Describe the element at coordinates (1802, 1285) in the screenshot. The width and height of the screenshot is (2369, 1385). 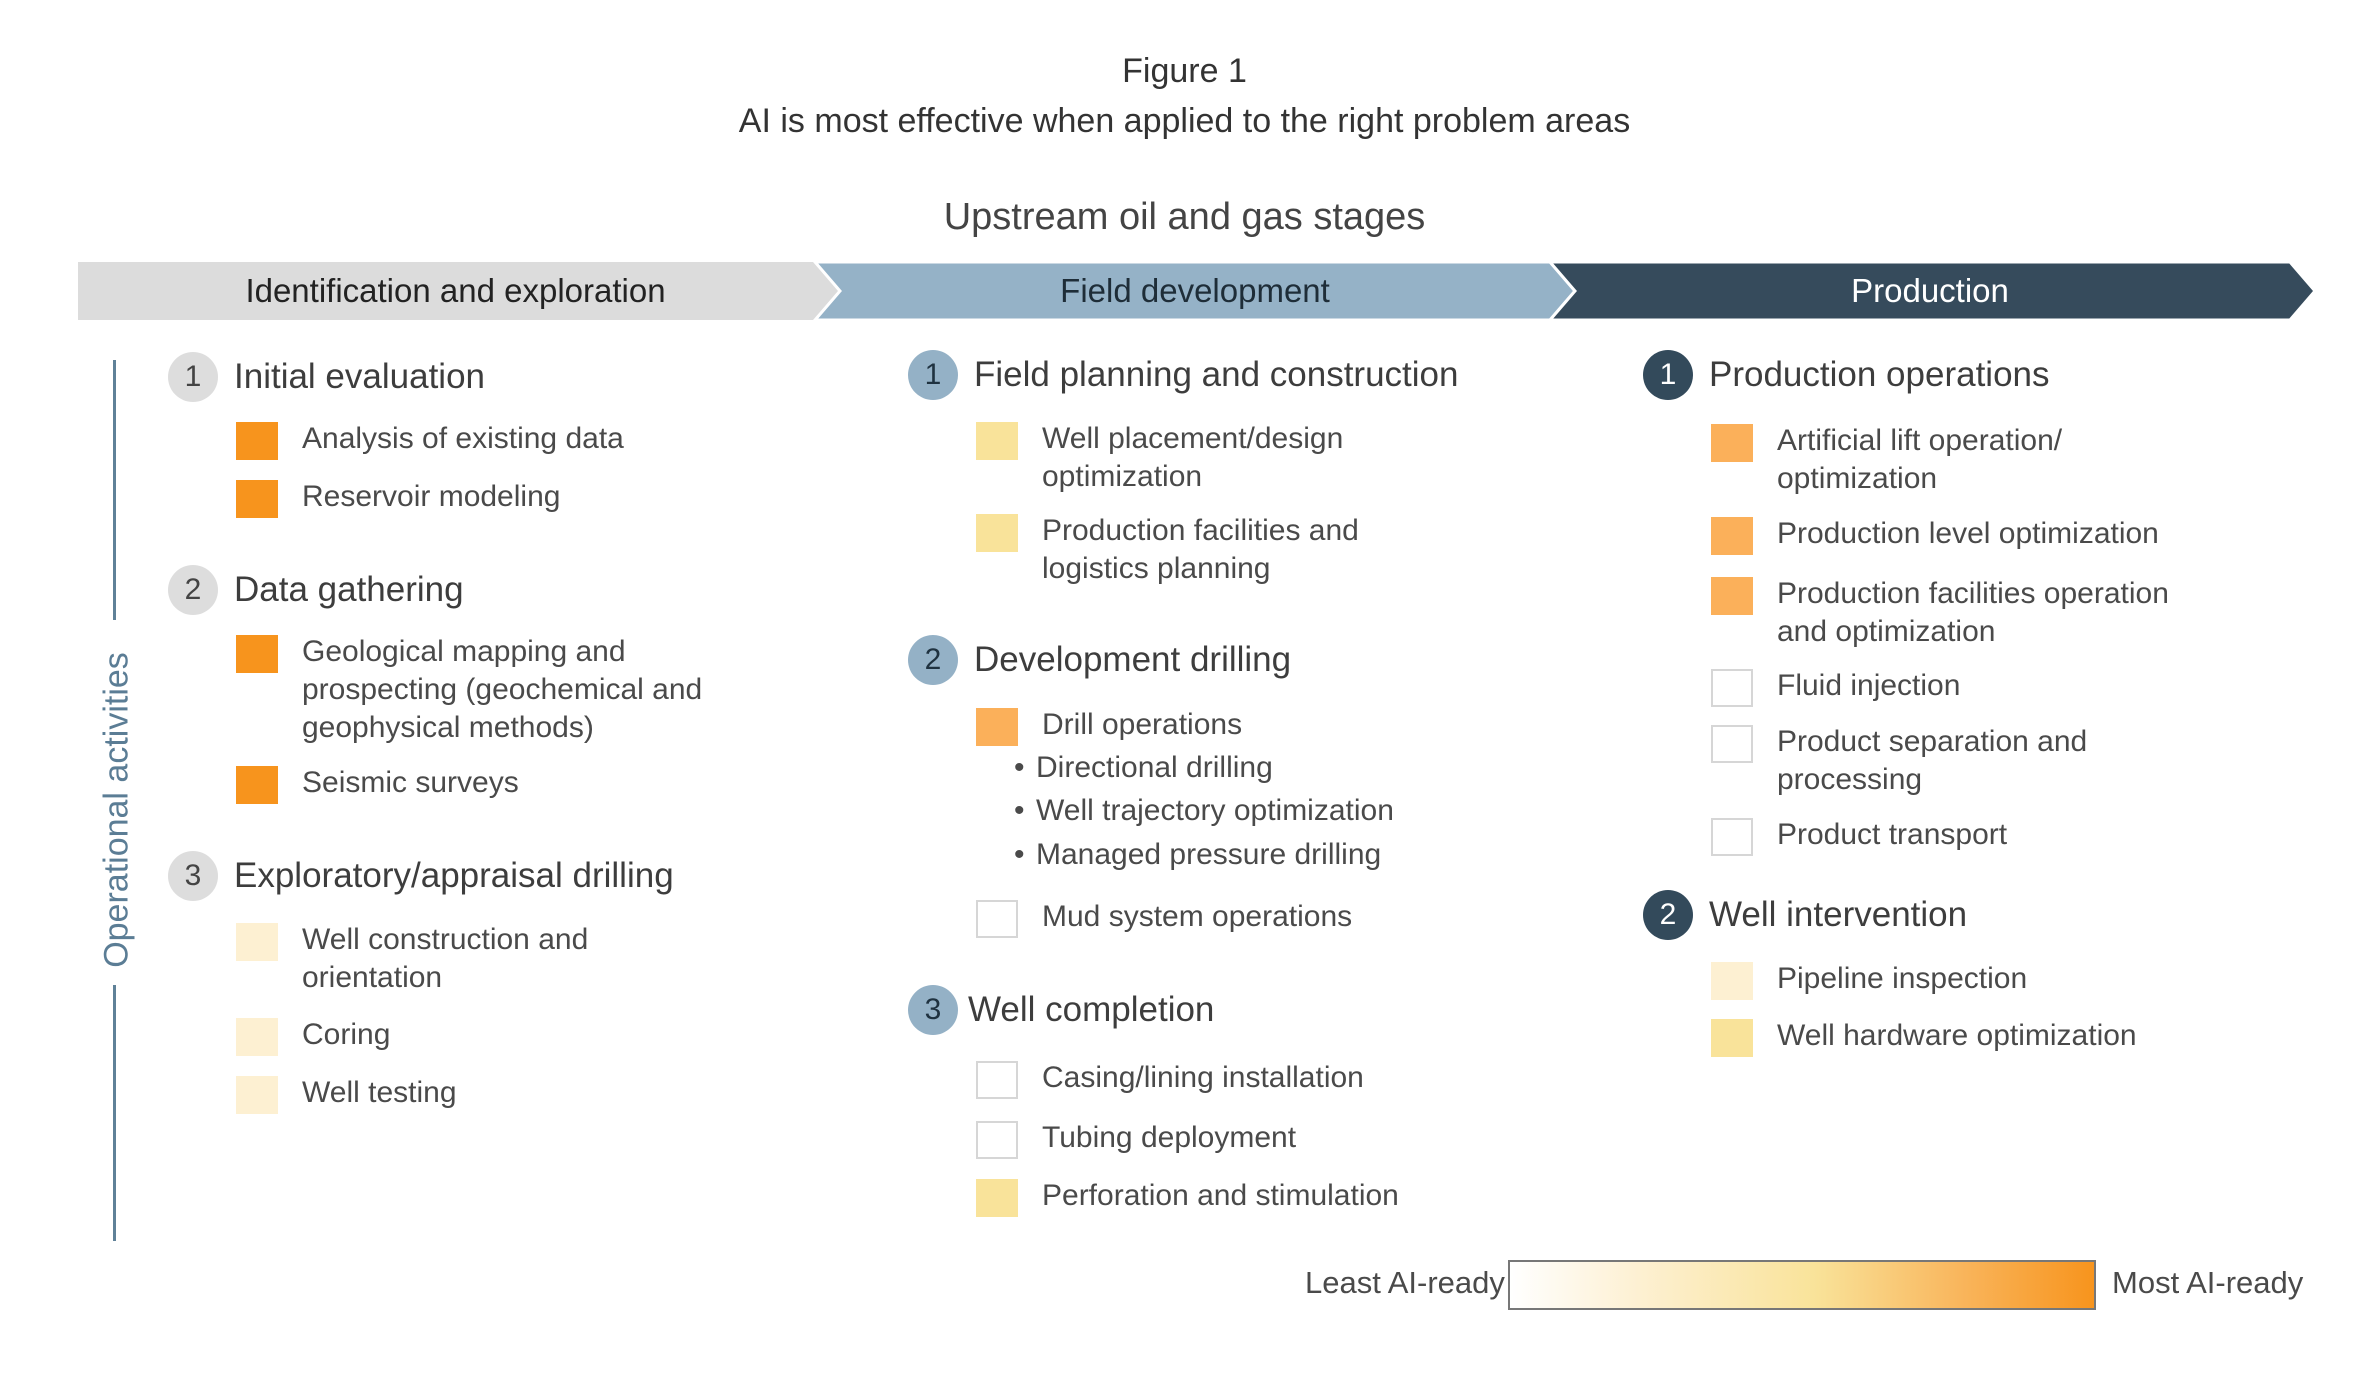
I see `legend-gradient-bar` at that location.